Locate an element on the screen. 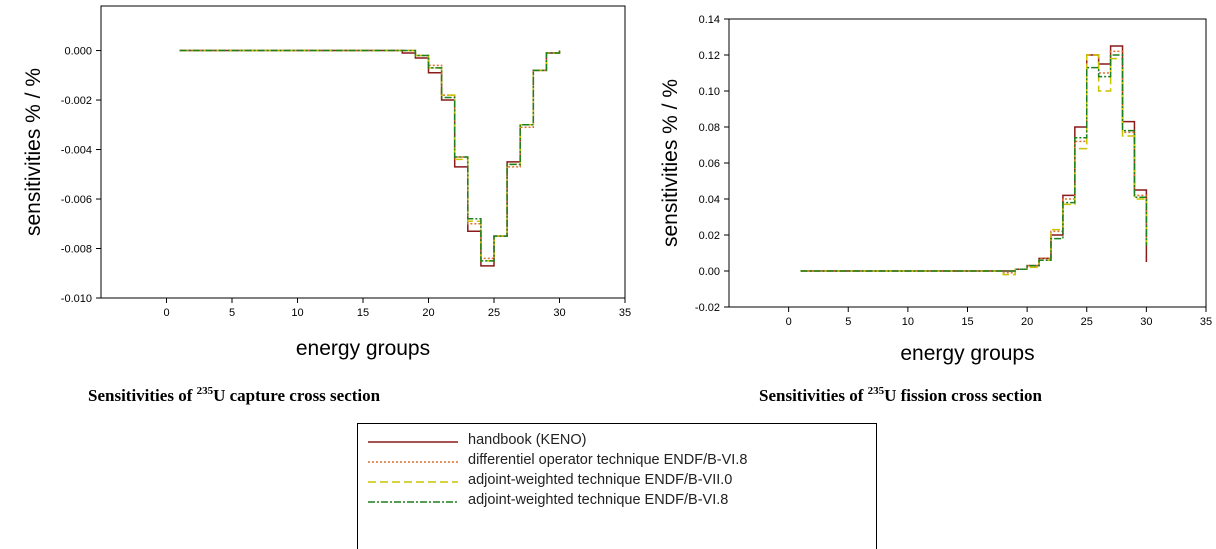 The height and width of the screenshot is (549, 1216). fission-series-differentiel is located at coordinates (974, 162).